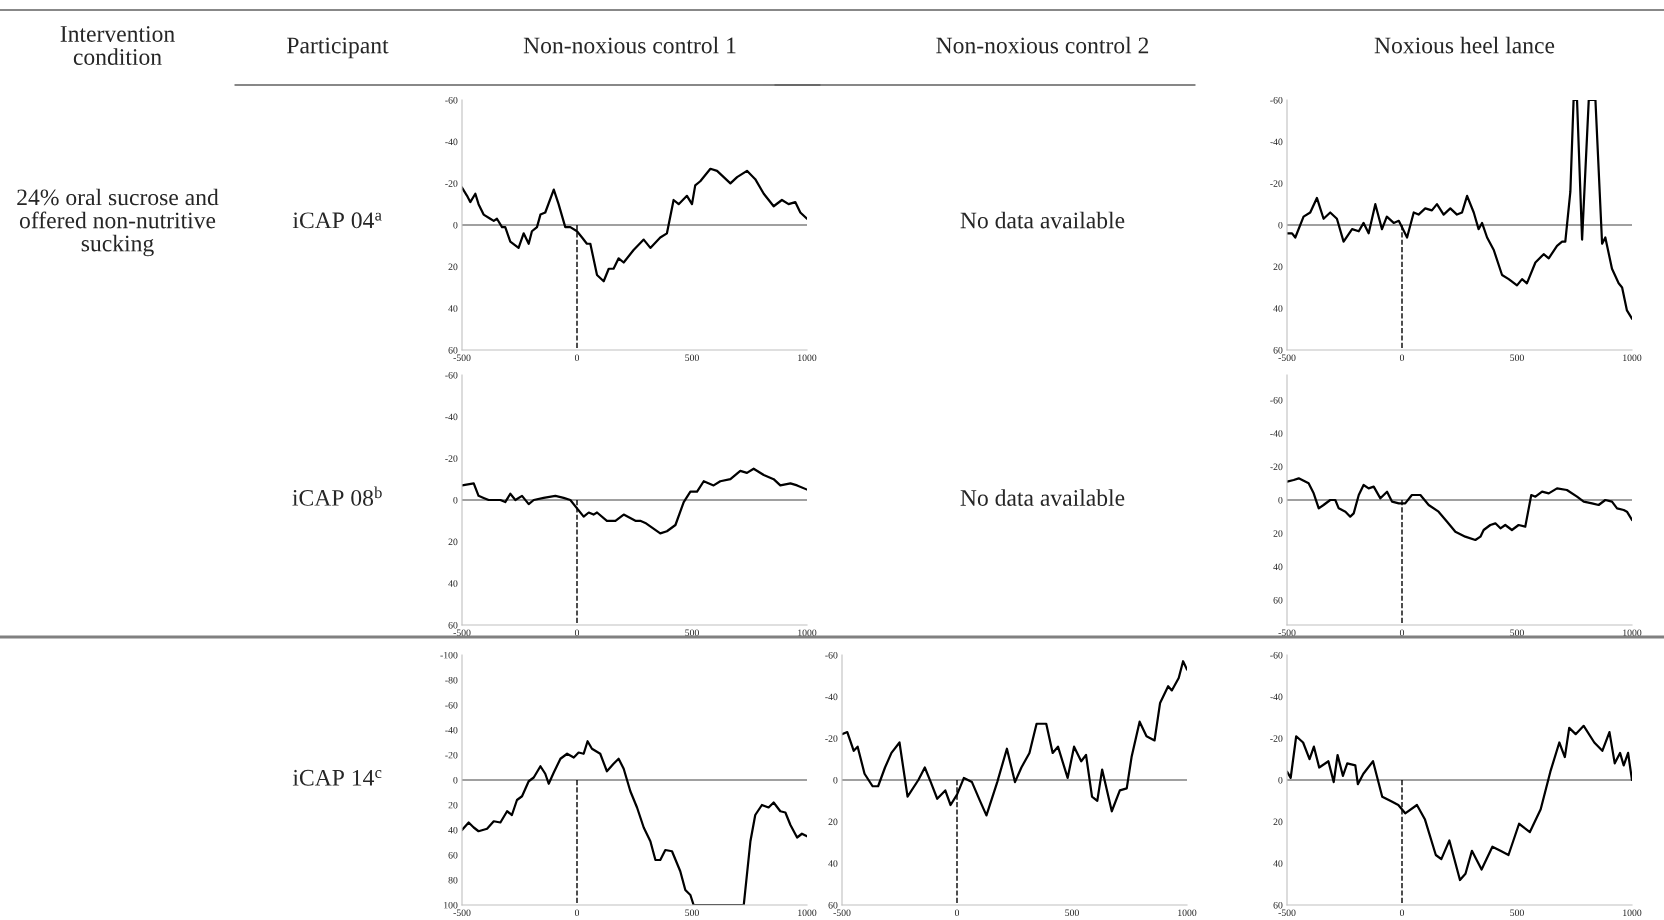 The height and width of the screenshot is (920, 1664). Describe the element at coordinates (1042, 45) in the screenshot. I see `text: Non-noxious control 2` at that location.